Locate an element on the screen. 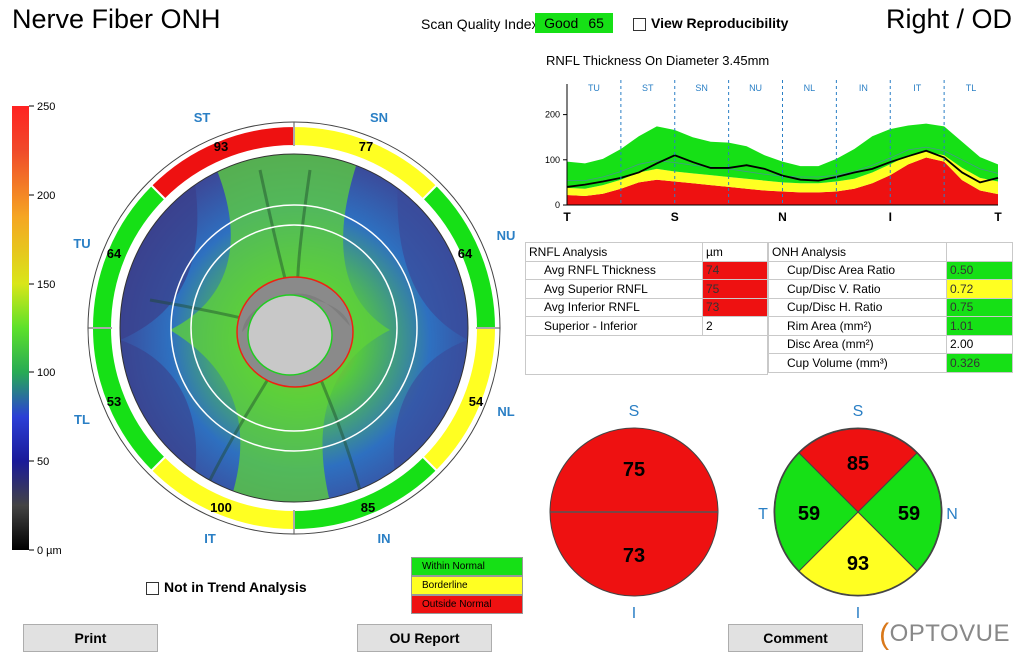 This screenshot has width=1024, height=660. band-outside-normal is located at coordinates (782, 181).